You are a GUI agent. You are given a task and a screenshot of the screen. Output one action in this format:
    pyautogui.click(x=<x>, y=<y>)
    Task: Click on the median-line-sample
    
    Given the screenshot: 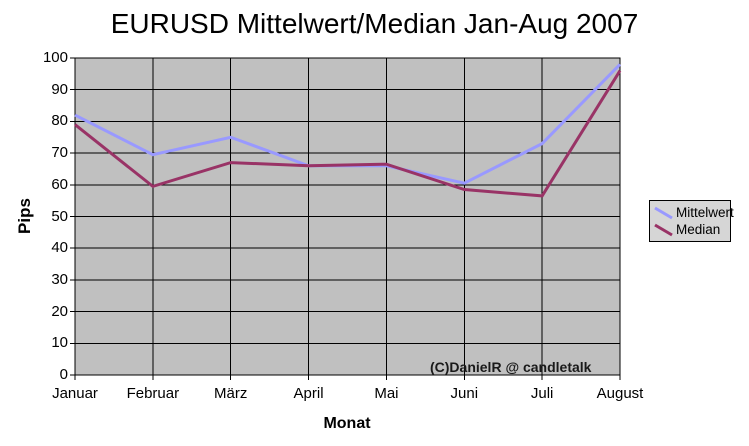 What is the action you would take?
    pyautogui.click(x=663, y=229)
    